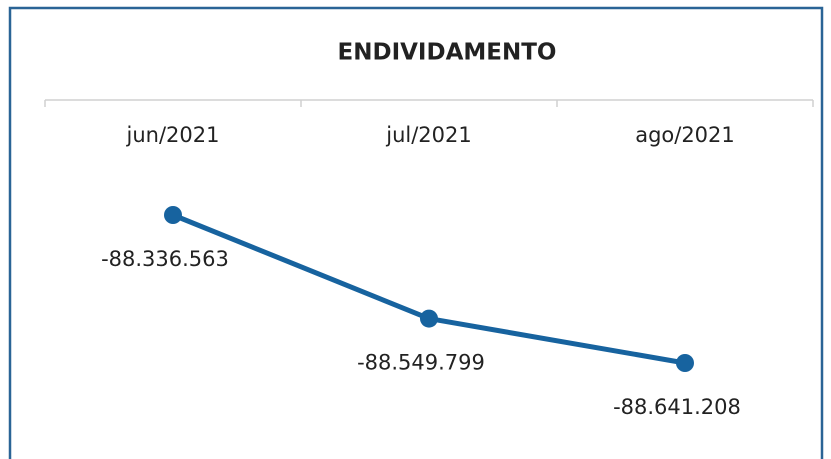  What do you see at coordinates (428, 135) in the screenshot?
I see `x-tick-label: jul/2021` at bounding box center [428, 135].